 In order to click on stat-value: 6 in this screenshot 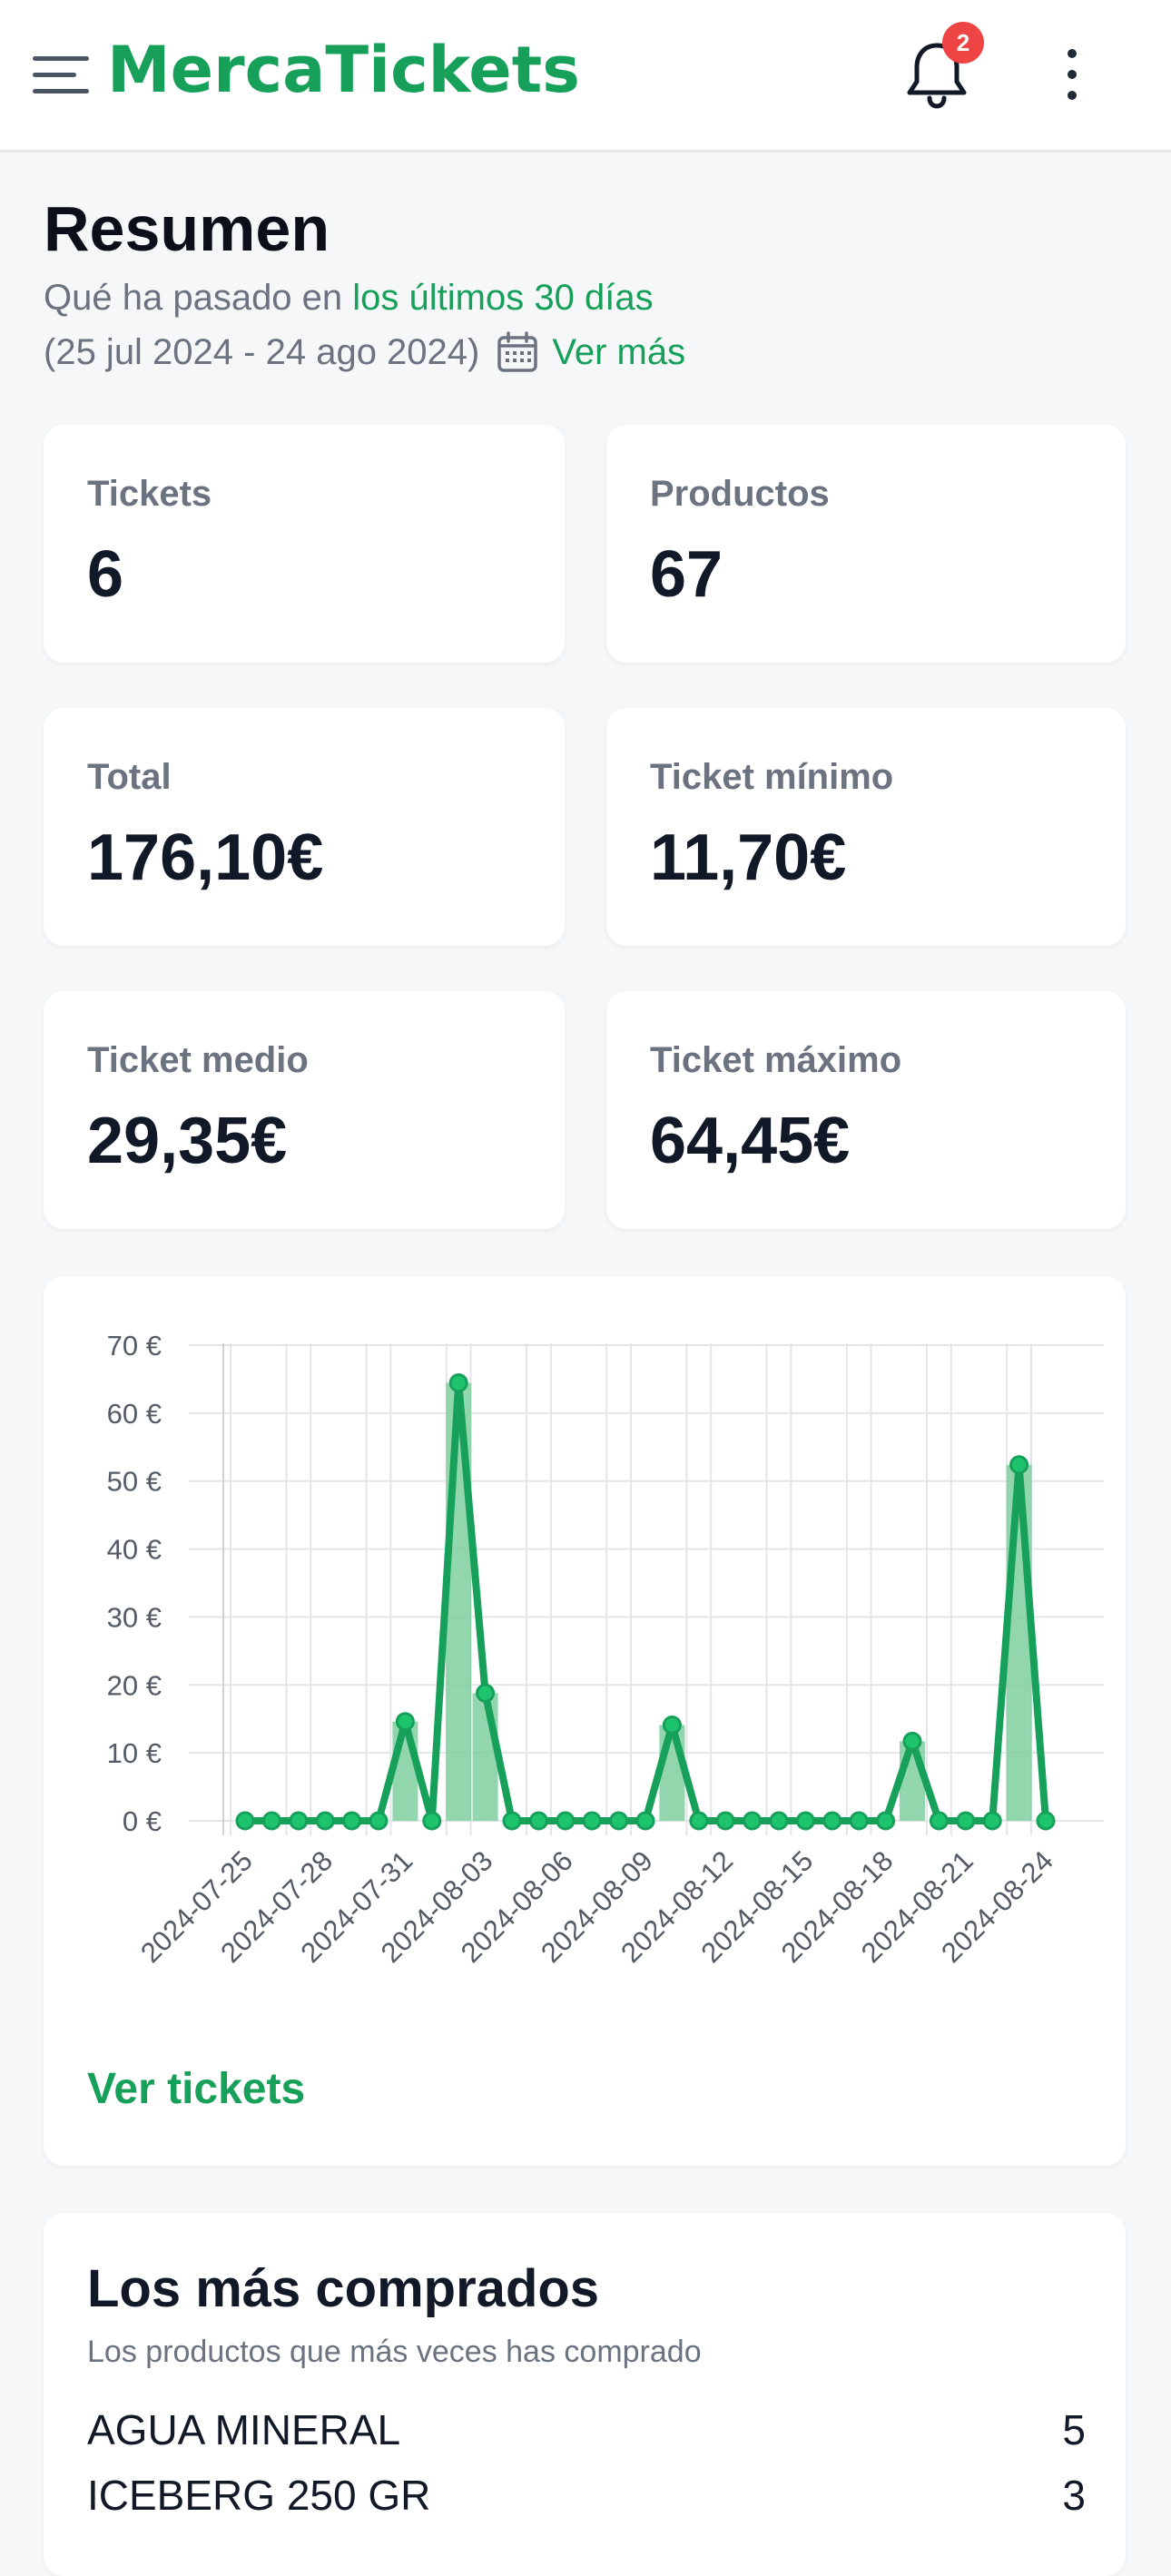, I will do `click(106, 574)`.